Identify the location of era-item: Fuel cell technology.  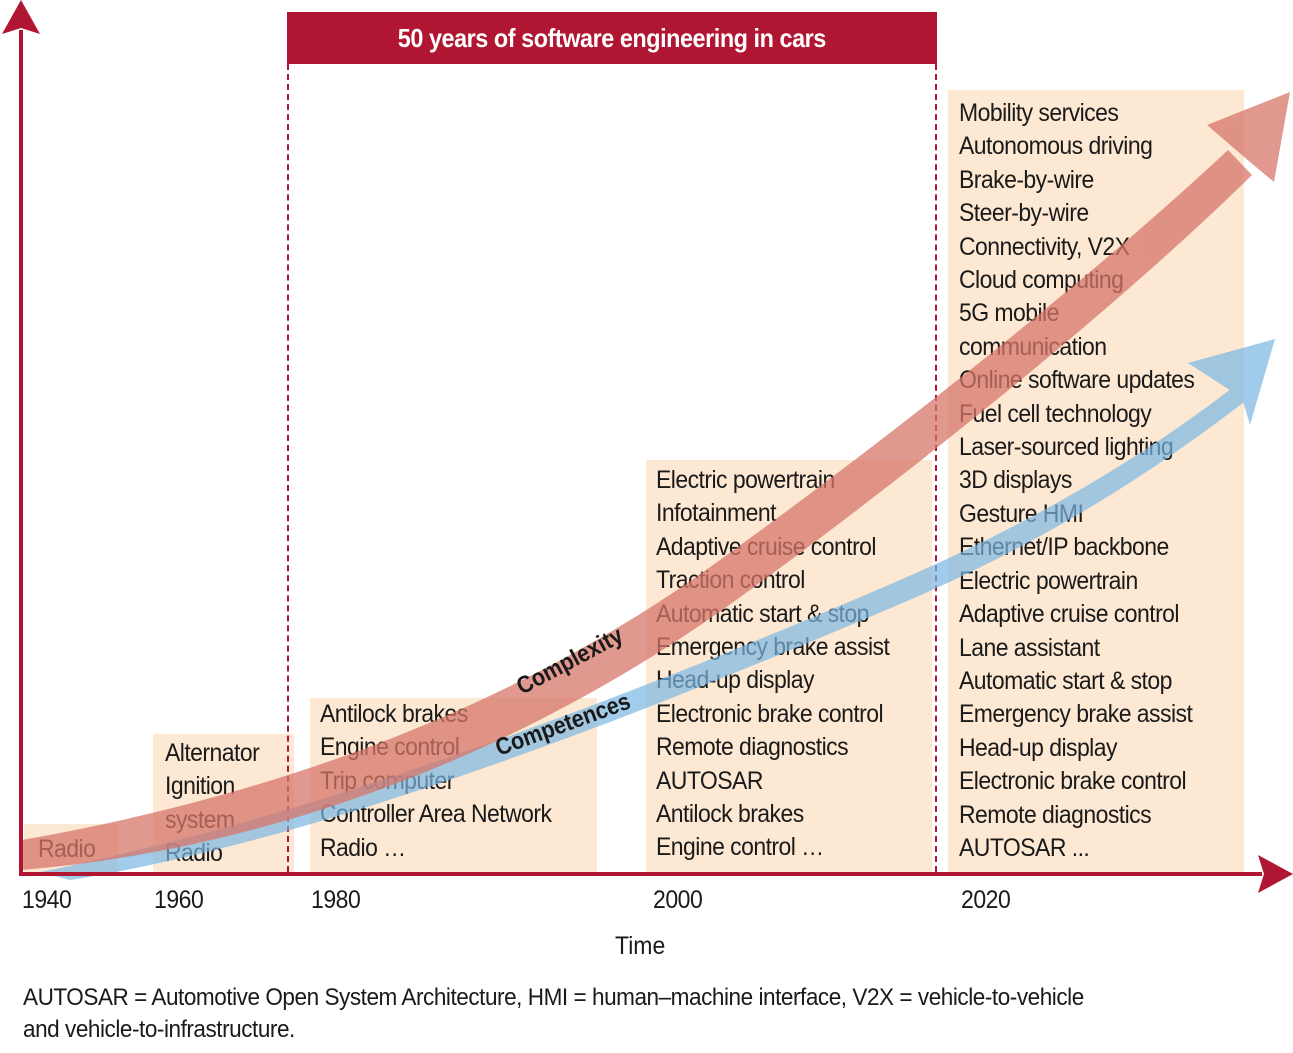
(1055, 413).